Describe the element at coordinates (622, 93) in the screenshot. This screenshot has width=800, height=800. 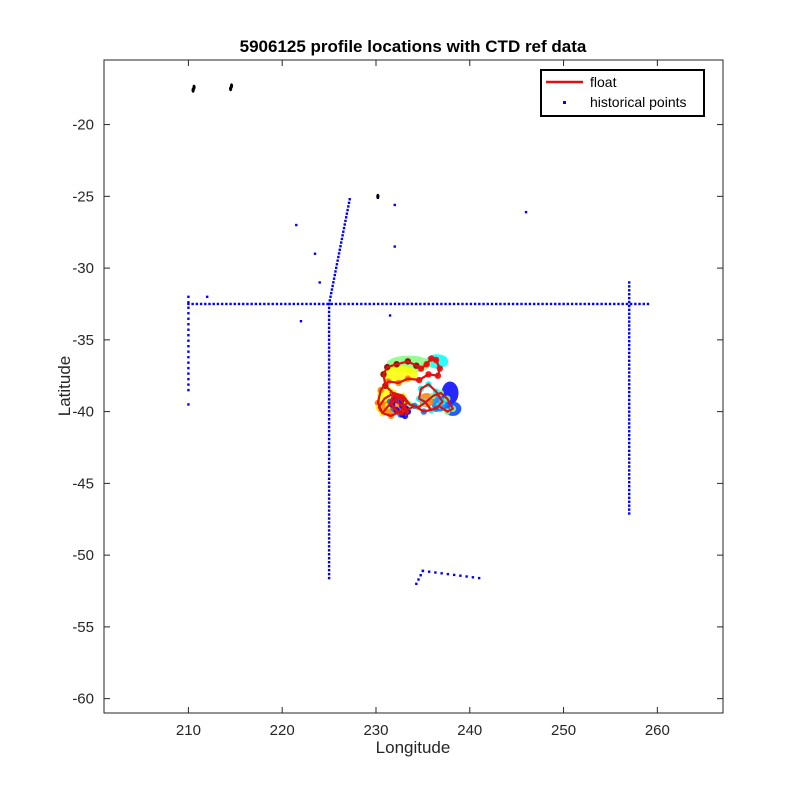
I see `legend-box` at that location.